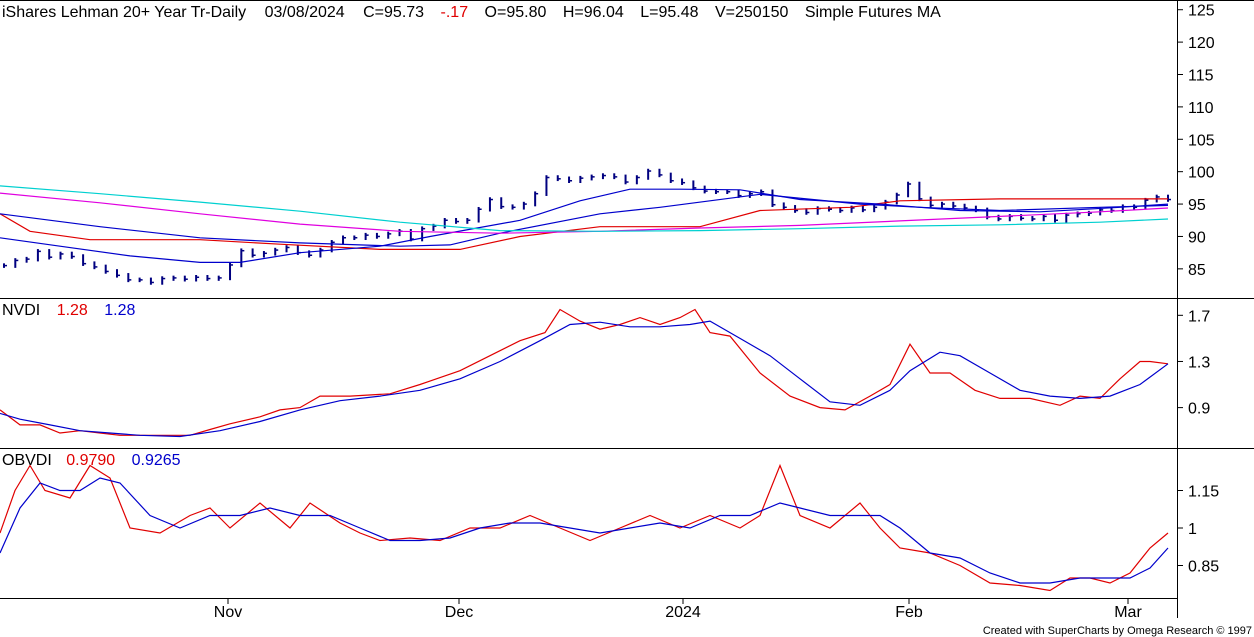 This screenshot has height=637, width=1254. Describe the element at coordinates (683, 612) in the screenshot. I see `x-tick-label: 2024` at that location.